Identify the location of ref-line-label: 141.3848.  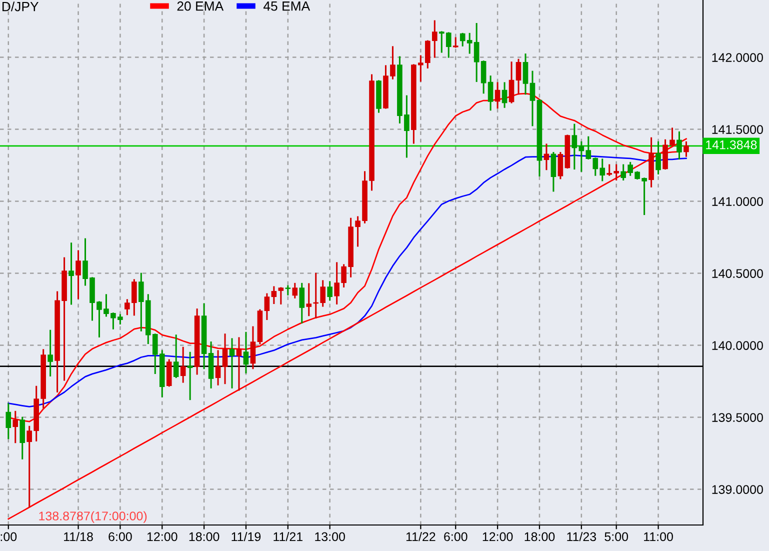
(731, 145).